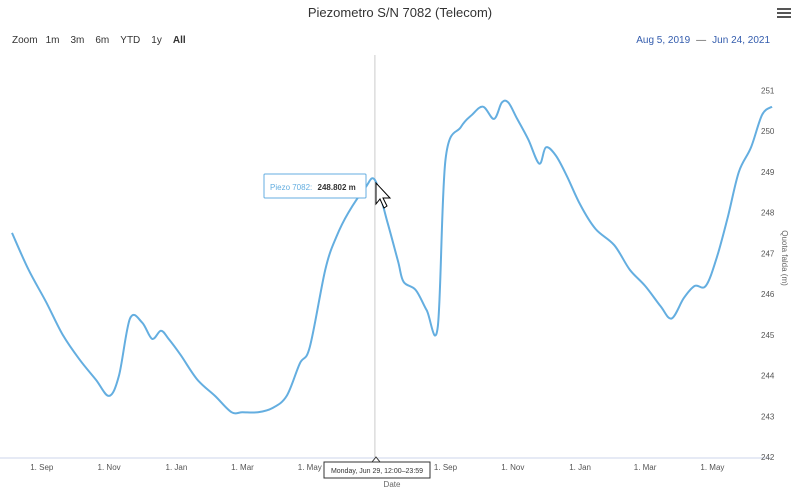  I want to click on y-tick-label: 242, so click(768, 457).